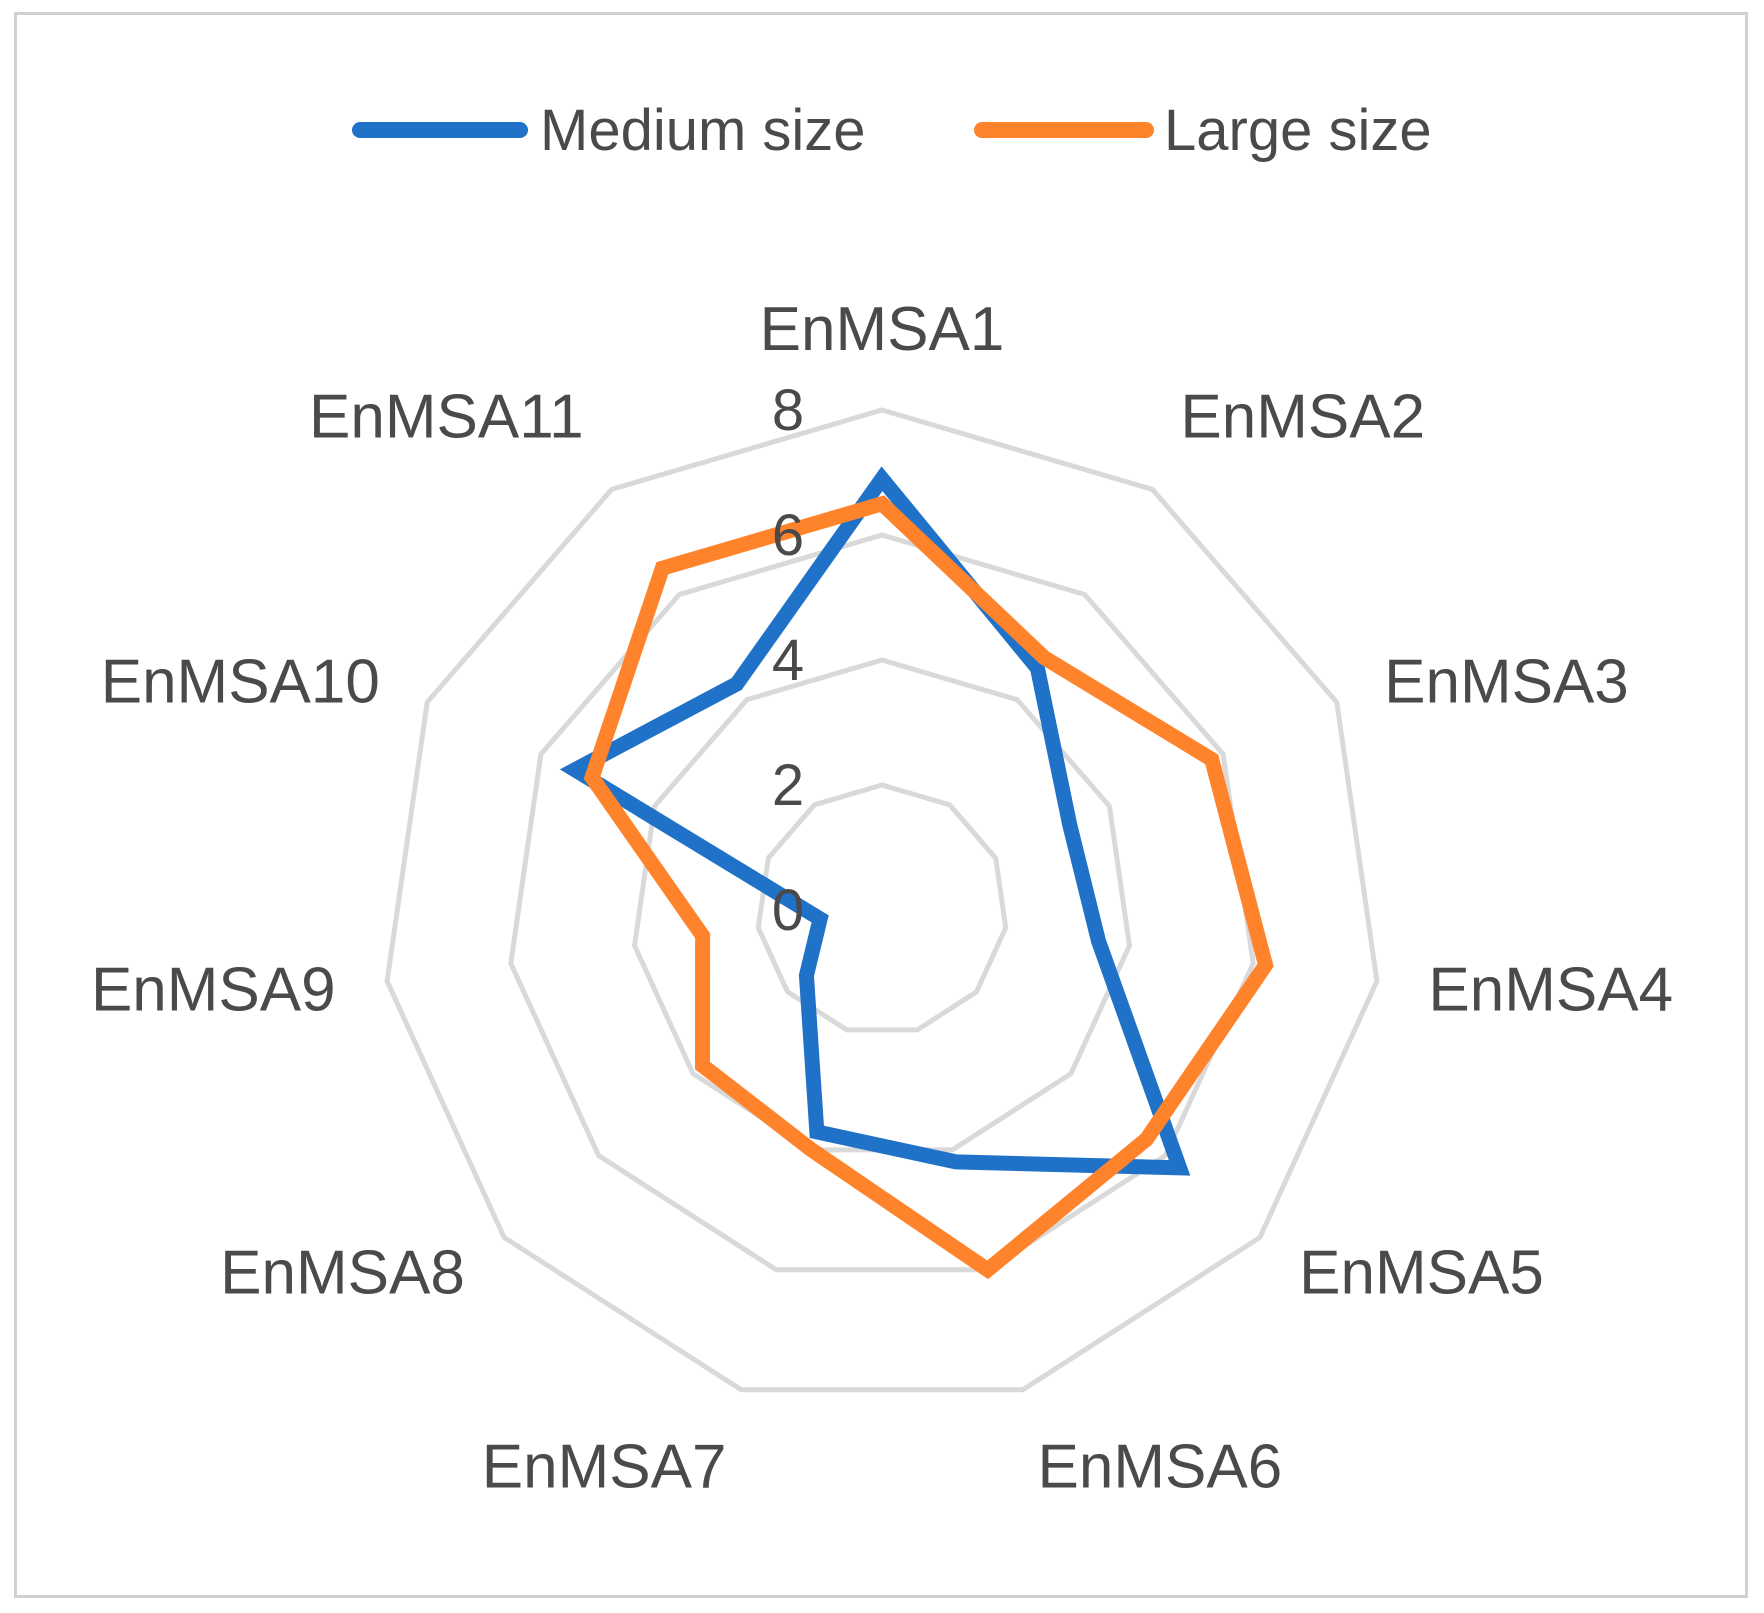 This screenshot has width=1764, height=1613. Describe the element at coordinates (604, 1467) in the screenshot. I see `category-label-7: EnMSA7` at that location.